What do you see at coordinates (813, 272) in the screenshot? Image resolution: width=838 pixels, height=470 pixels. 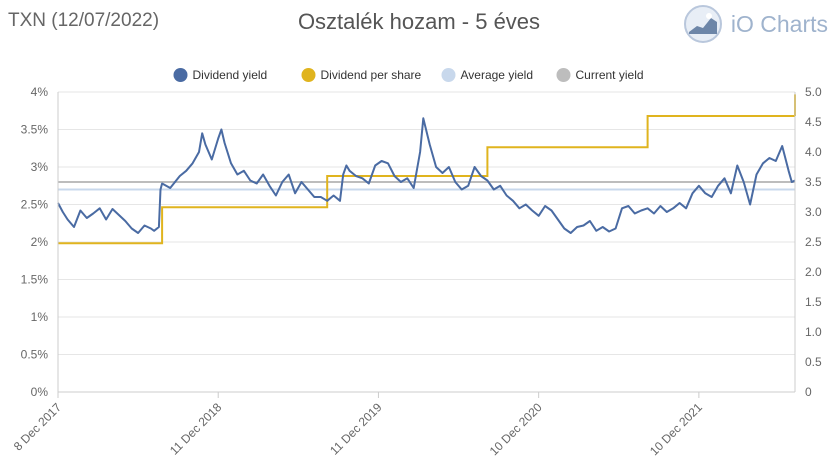 I see `y-right-tick-label: 2.0` at bounding box center [813, 272].